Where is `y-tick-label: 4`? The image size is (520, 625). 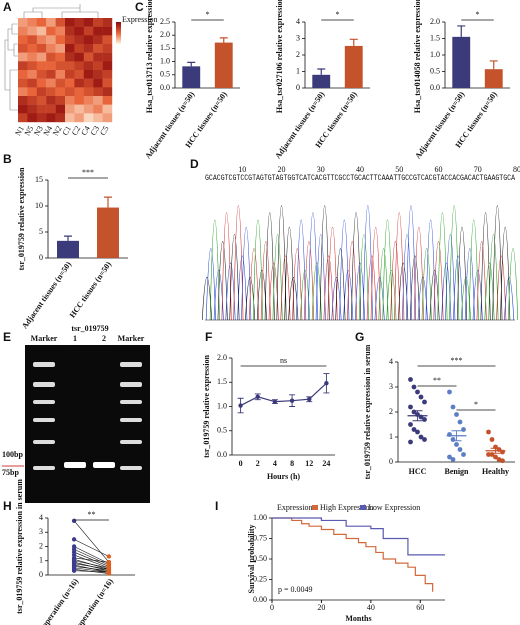 y-tick-label: 4 is located at coordinates (298, 21).